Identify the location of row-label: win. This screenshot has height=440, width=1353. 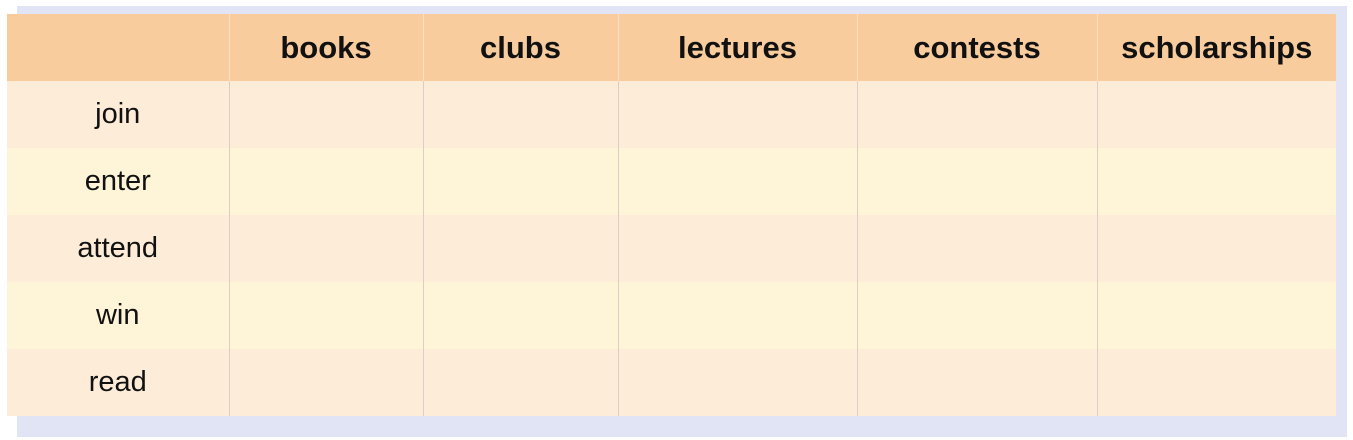
(118, 315).